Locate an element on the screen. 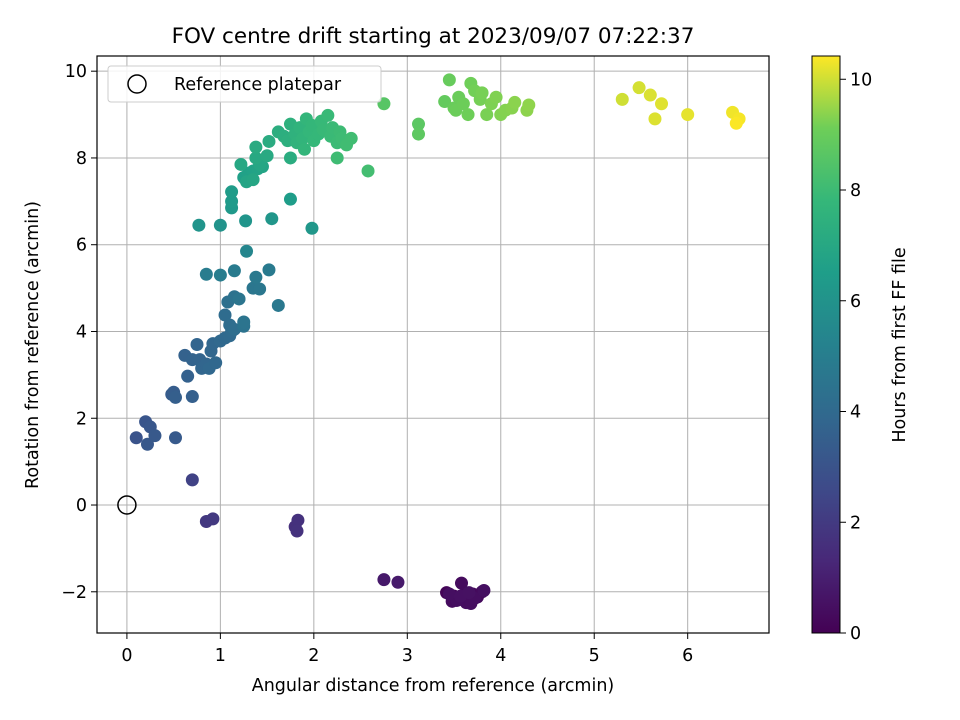 The width and height of the screenshot is (960, 720). legend-box is located at coordinates (244, 84).